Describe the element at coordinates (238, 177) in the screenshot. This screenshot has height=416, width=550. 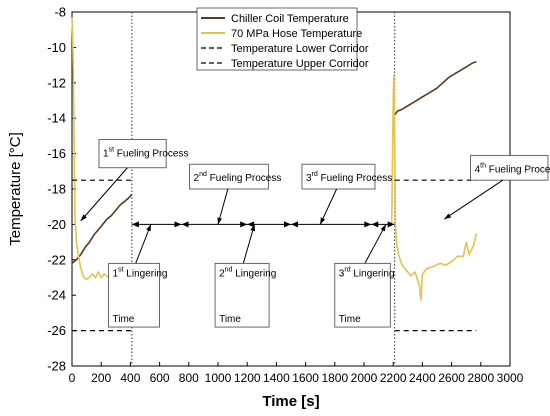
I see `annotation-label: 2nd Fueling Process` at that location.